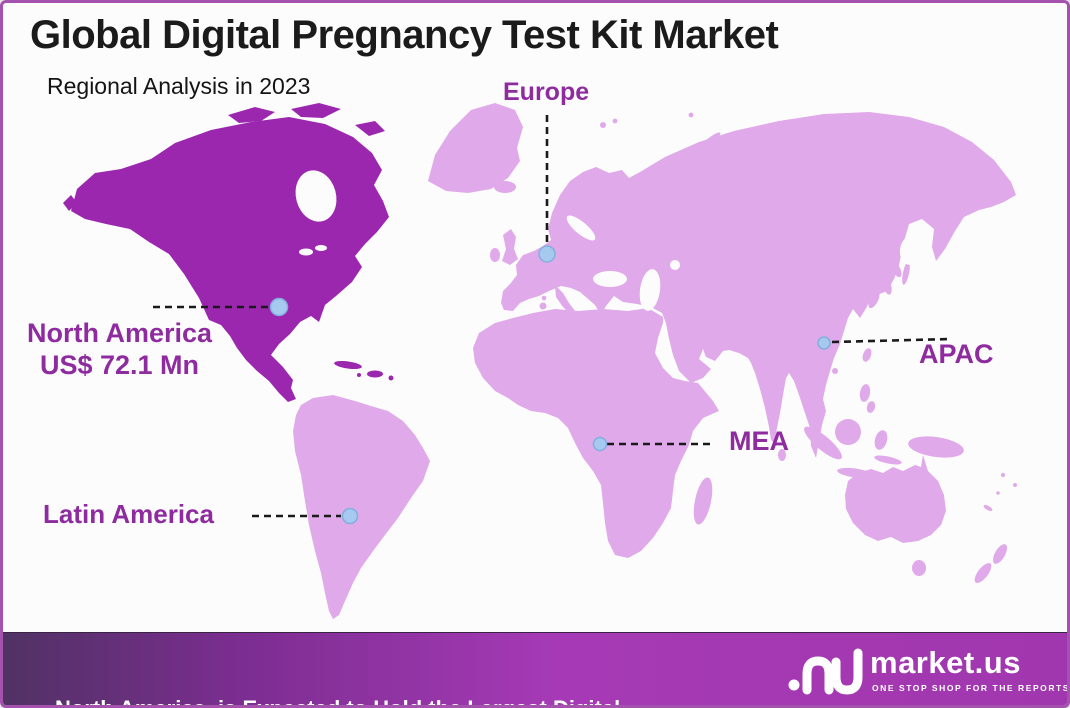 The height and width of the screenshot is (708, 1070). What do you see at coordinates (881, 440) in the screenshot?
I see `map-sulawesi` at bounding box center [881, 440].